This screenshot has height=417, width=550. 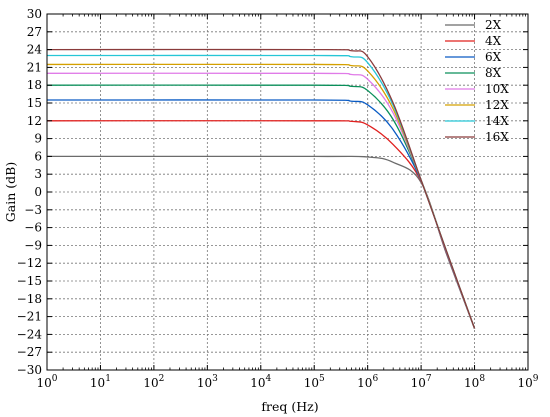 I want to click on y-tick-label: 12, so click(x=34, y=121).